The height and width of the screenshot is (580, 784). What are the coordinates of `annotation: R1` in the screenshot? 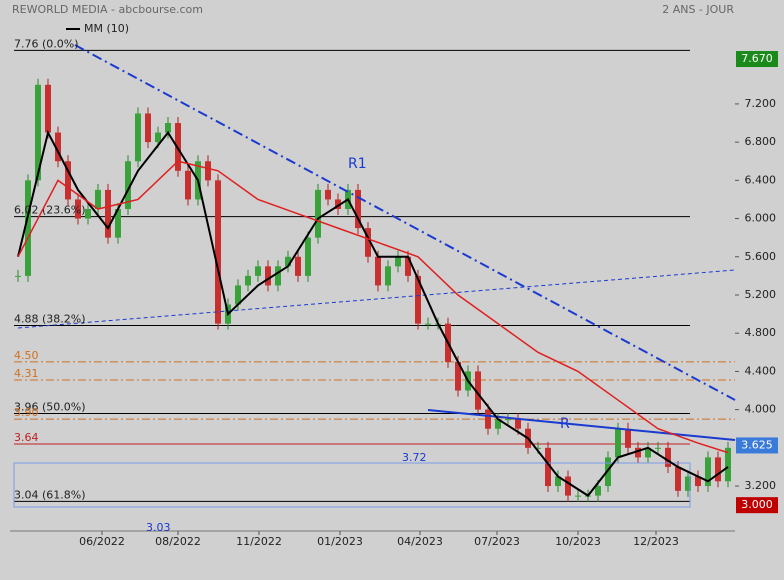 It's located at (357, 164).